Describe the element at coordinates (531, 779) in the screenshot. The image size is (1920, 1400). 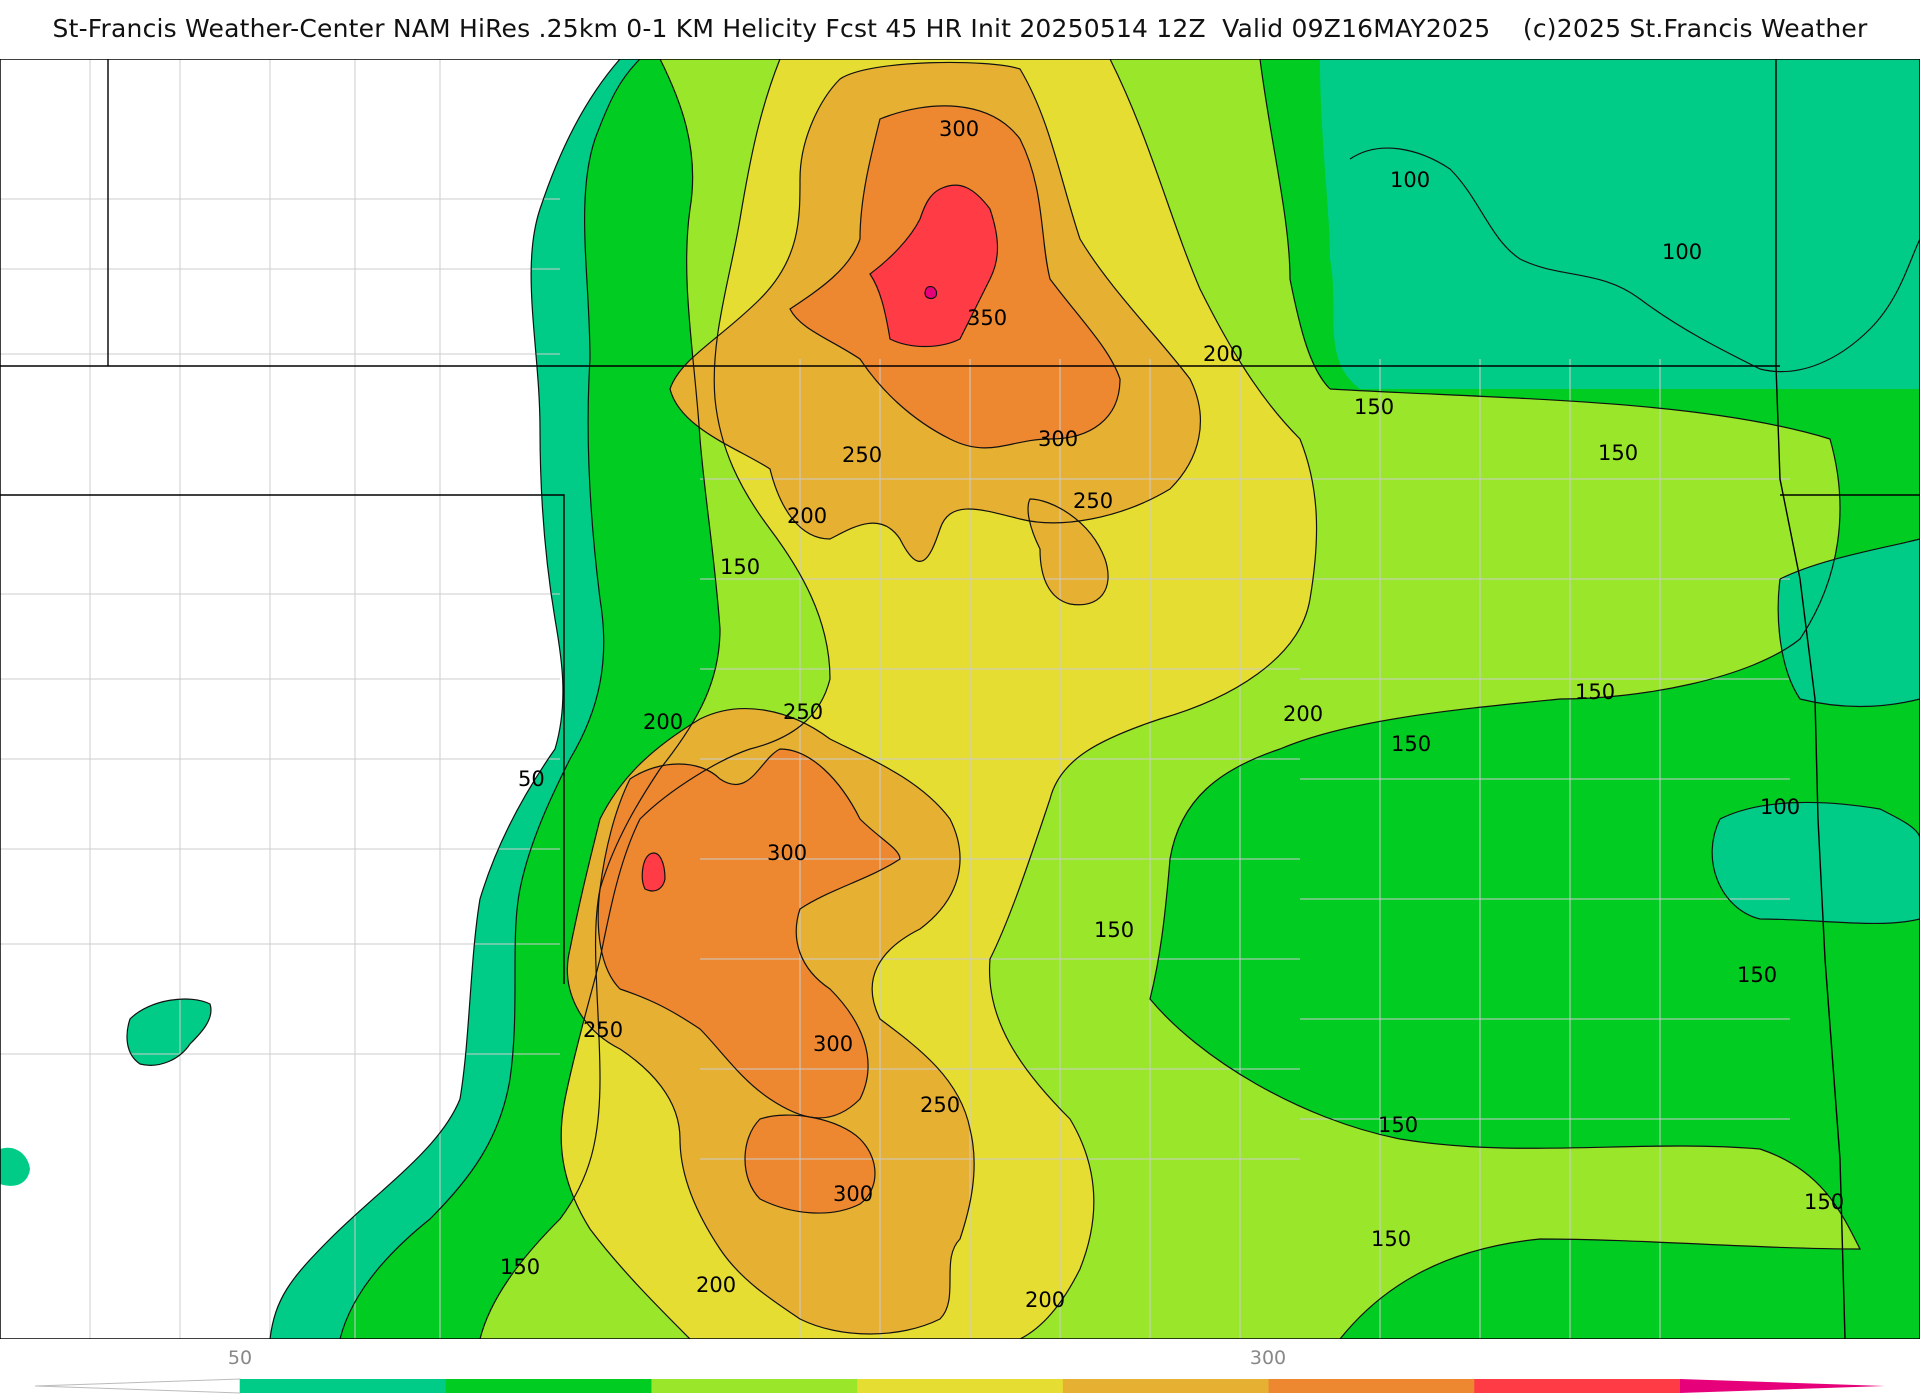
I see `contour-label: 50` at that location.